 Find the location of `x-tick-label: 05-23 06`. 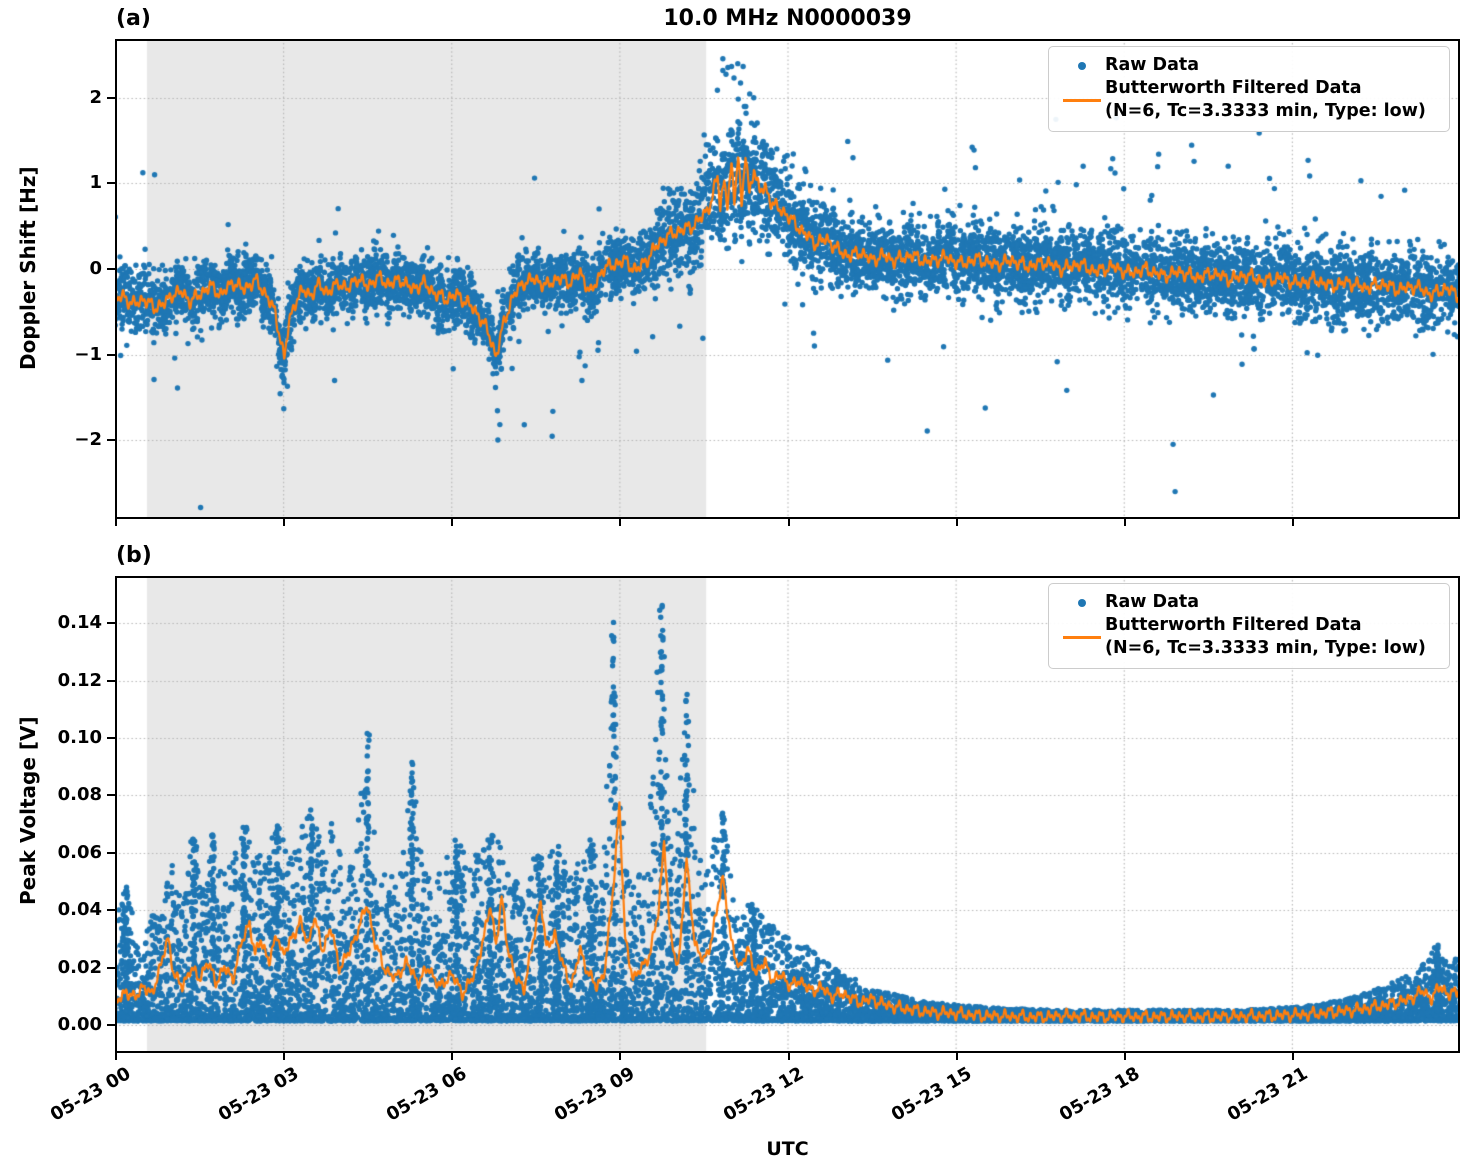

x-tick-label: 05-23 06 is located at coordinates (427, 1094).